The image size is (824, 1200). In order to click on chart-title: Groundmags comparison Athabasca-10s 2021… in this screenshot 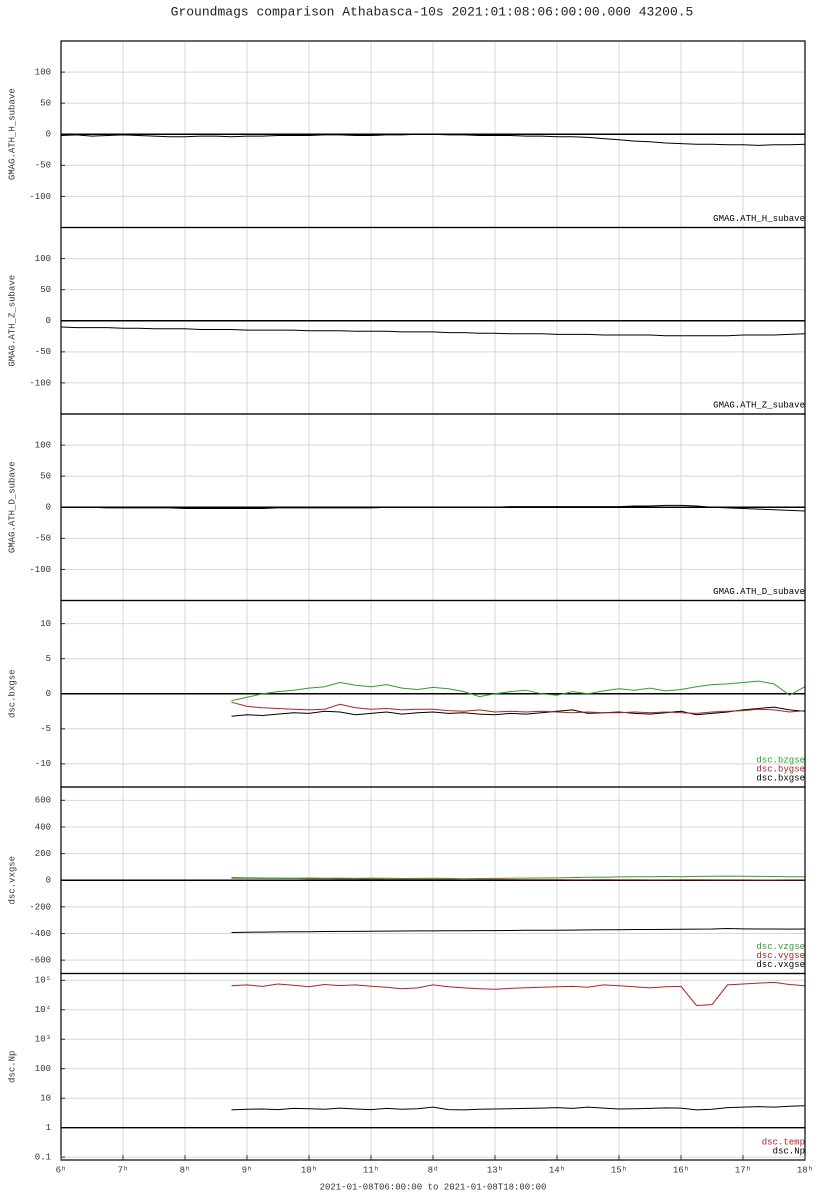, I will do `click(432, 11)`.